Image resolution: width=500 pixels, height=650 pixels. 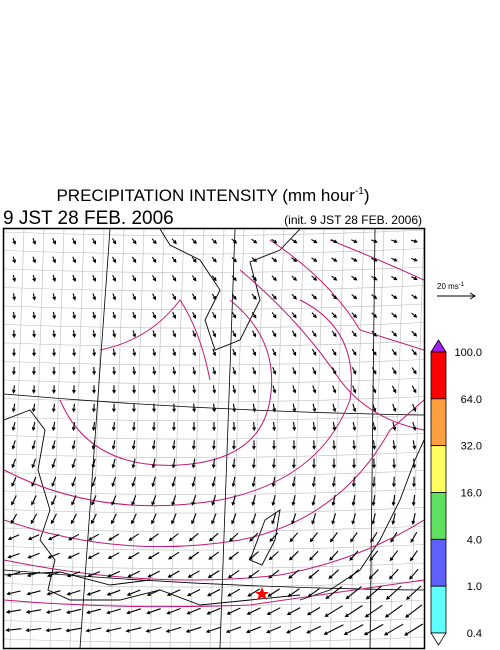 What do you see at coordinates (438, 469) in the screenshot?
I see `colorbar-segment` at bounding box center [438, 469].